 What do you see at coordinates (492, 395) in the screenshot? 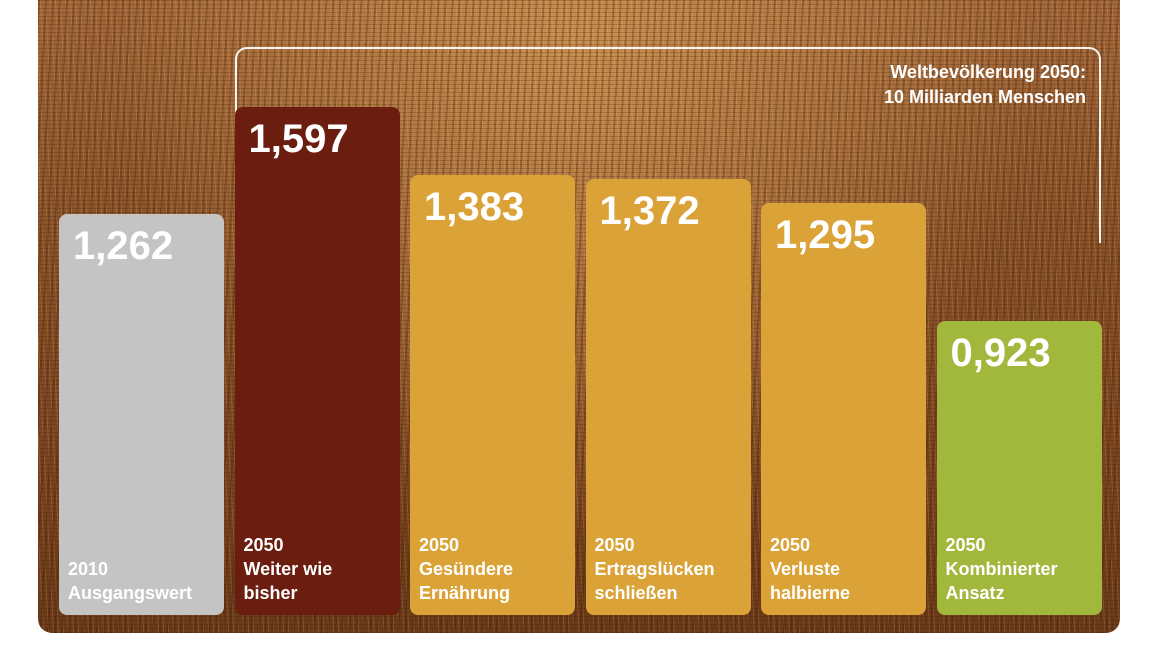
I see `bar-2: 1,383 2050 Gesündere Ernährung` at bounding box center [492, 395].